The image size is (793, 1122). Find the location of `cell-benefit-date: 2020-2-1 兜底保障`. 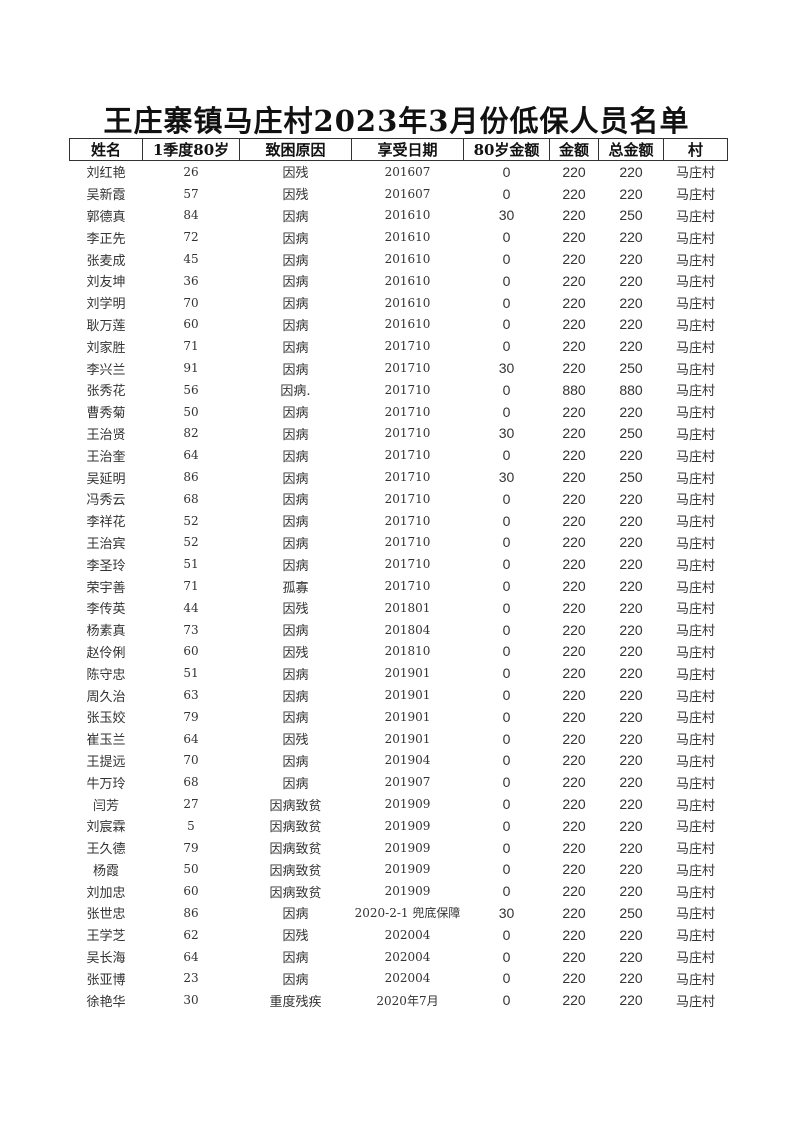

cell-benefit-date: 2020-2-1 兜底保障 is located at coordinates (407, 913).